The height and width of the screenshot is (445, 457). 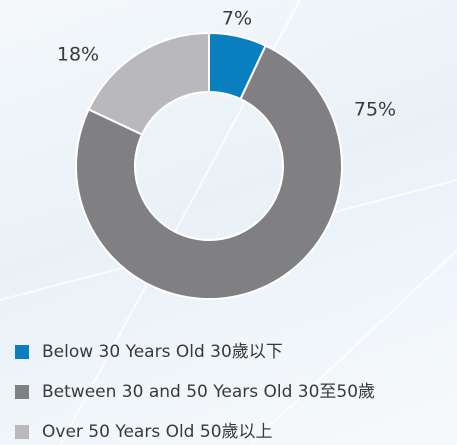 What do you see at coordinates (237, 19) in the screenshot?
I see `data-label: 7%` at bounding box center [237, 19].